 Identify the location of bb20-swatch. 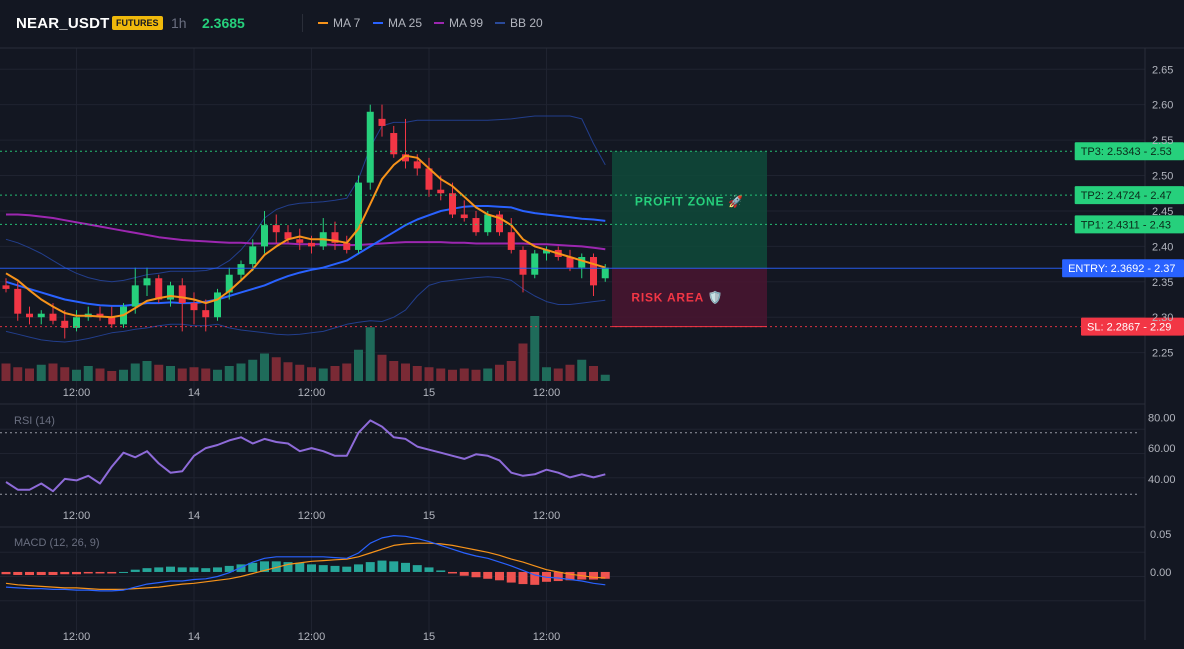
(500, 23).